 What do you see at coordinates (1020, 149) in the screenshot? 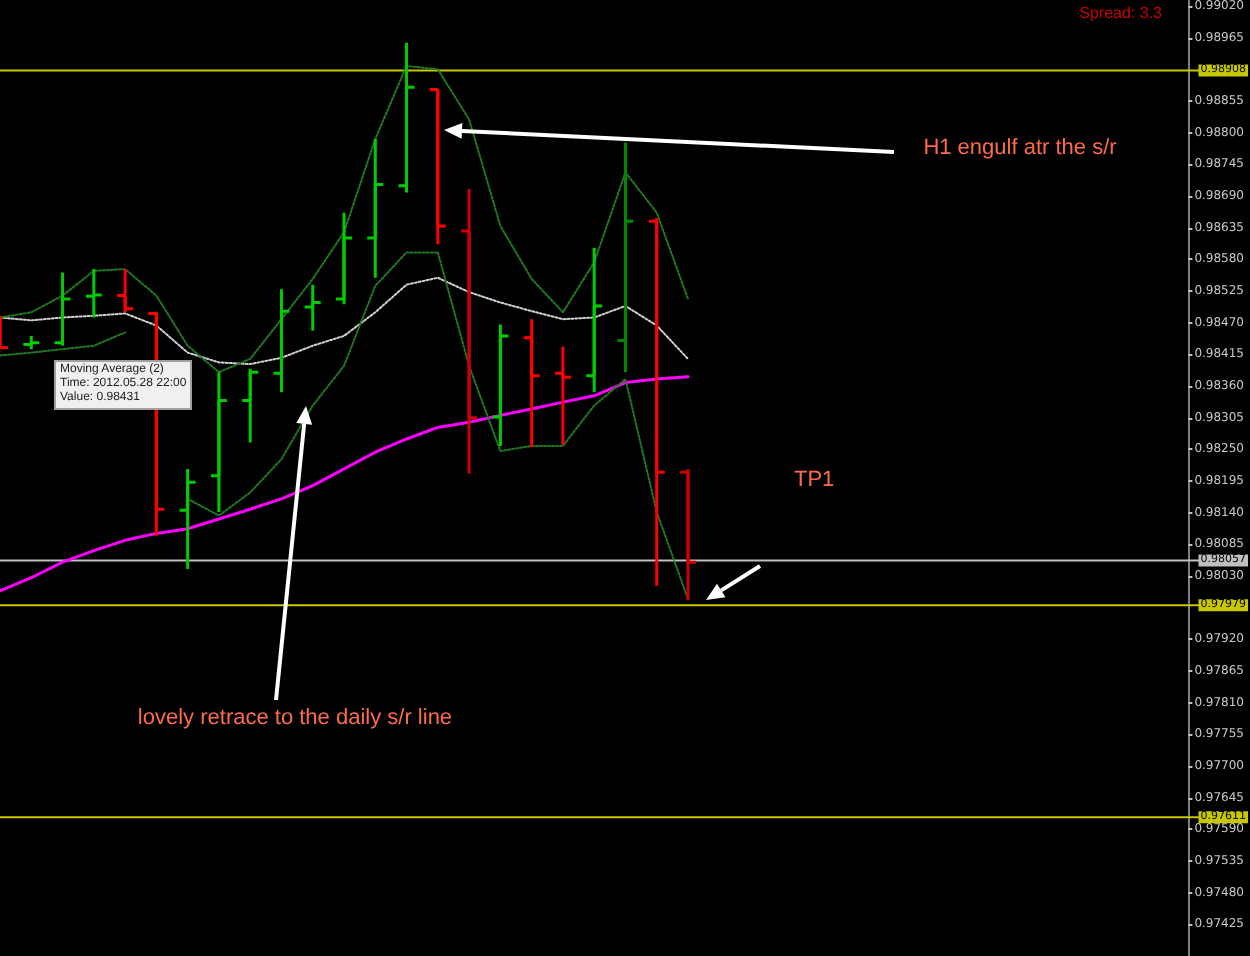
I see `annotation: H1 engulf atr the s/r` at bounding box center [1020, 149].